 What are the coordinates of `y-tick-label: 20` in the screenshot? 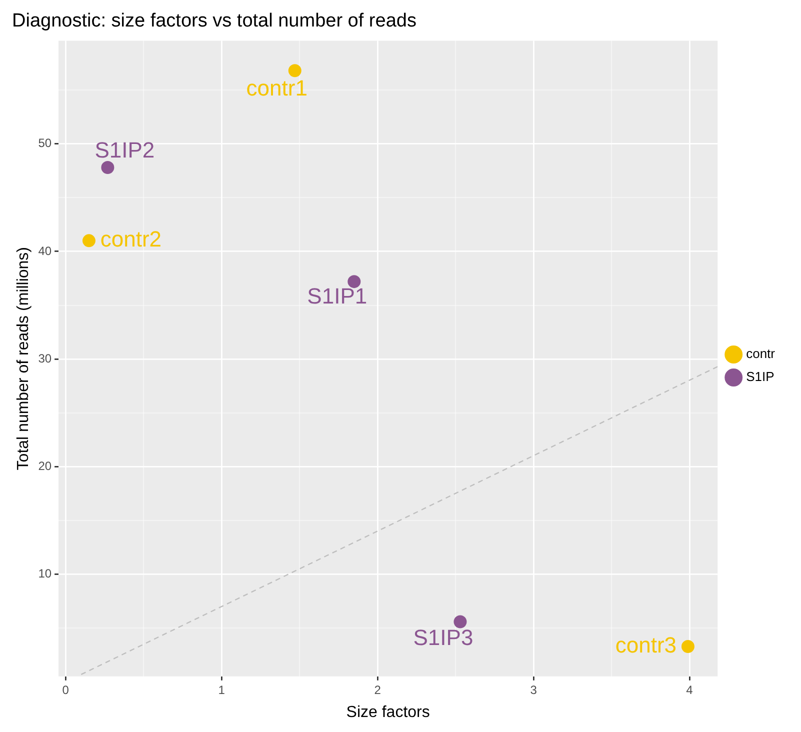 It's located at (45, 466).